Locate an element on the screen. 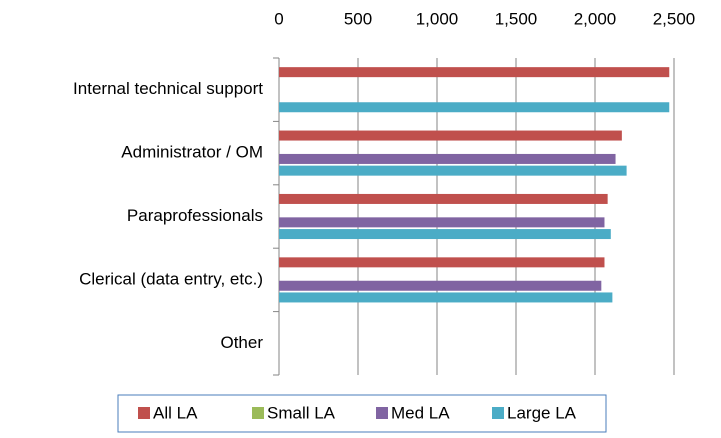  x-tick-label: 0 is located at coordinates (278, 18).